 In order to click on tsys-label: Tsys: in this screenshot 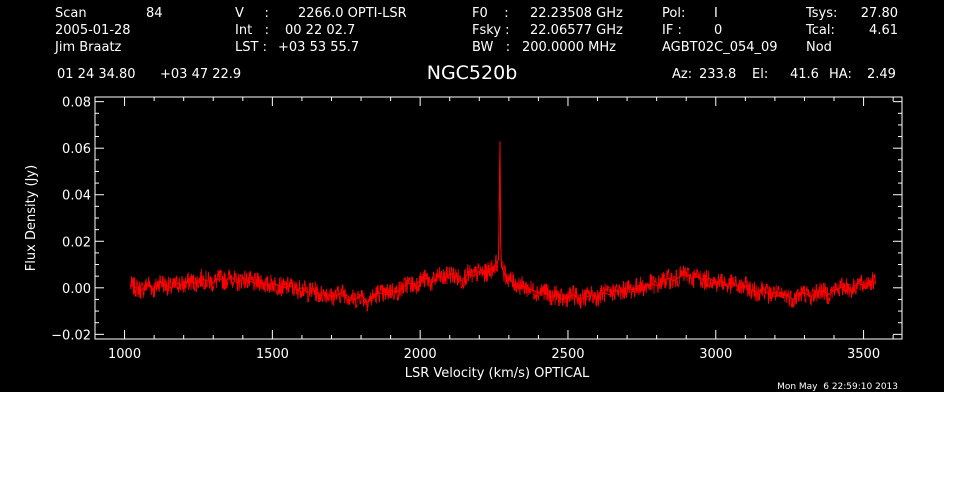, I will do `click(821, 13)`.